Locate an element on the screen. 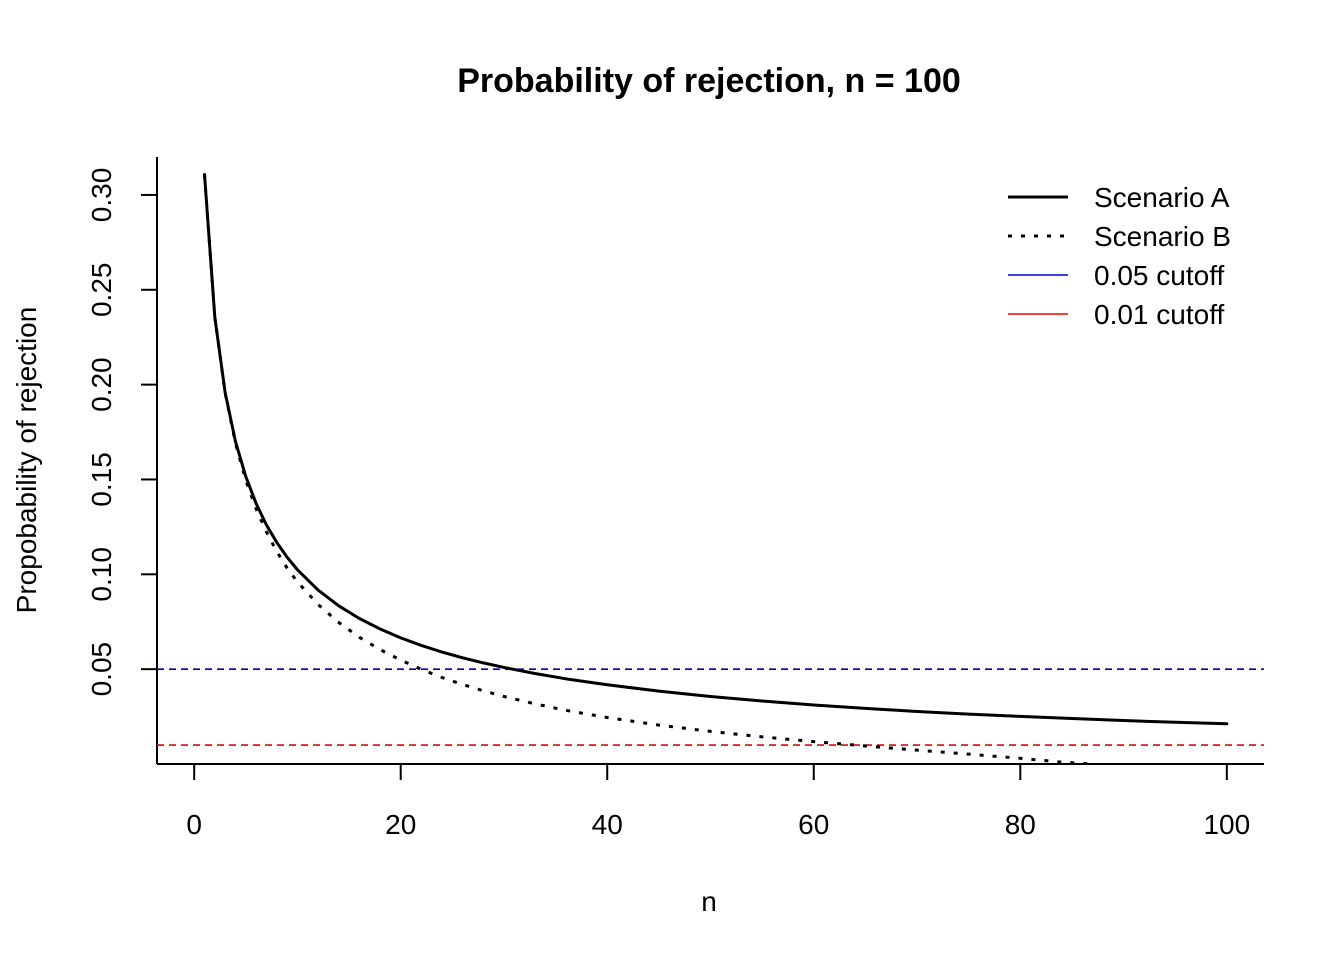 The width and height of the screenshot is (1344, 960). legend-label-0-01-cutoff: 0.01 cutoff is located at coordinates (1159, 314).